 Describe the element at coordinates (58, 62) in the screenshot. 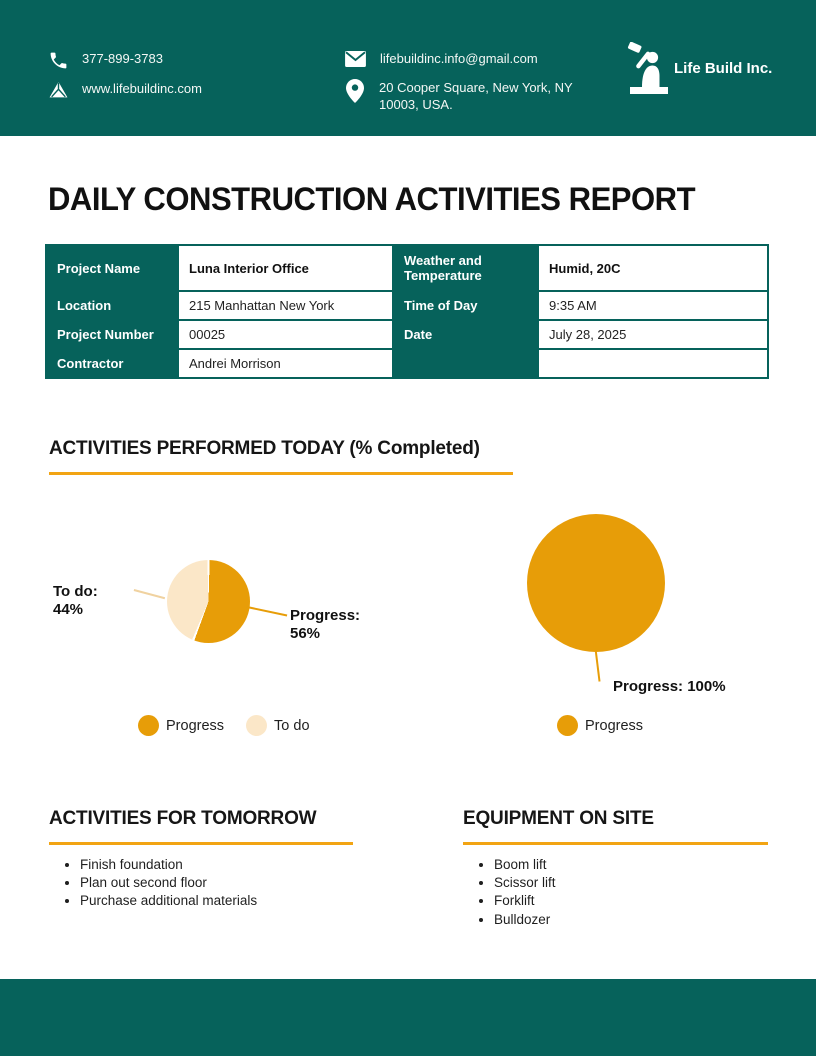

I see `phone-icon` at that location.